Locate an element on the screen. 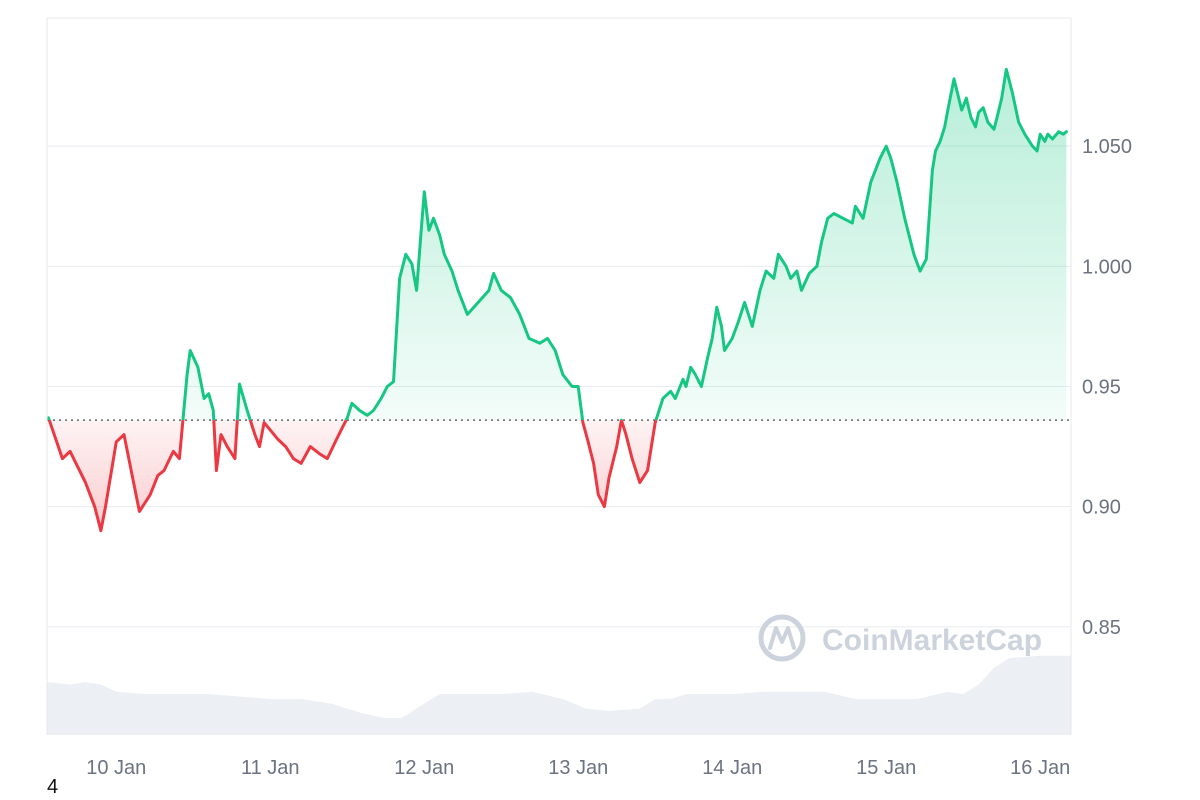  footnote-number: 4 is located at coordinates (53, 787).